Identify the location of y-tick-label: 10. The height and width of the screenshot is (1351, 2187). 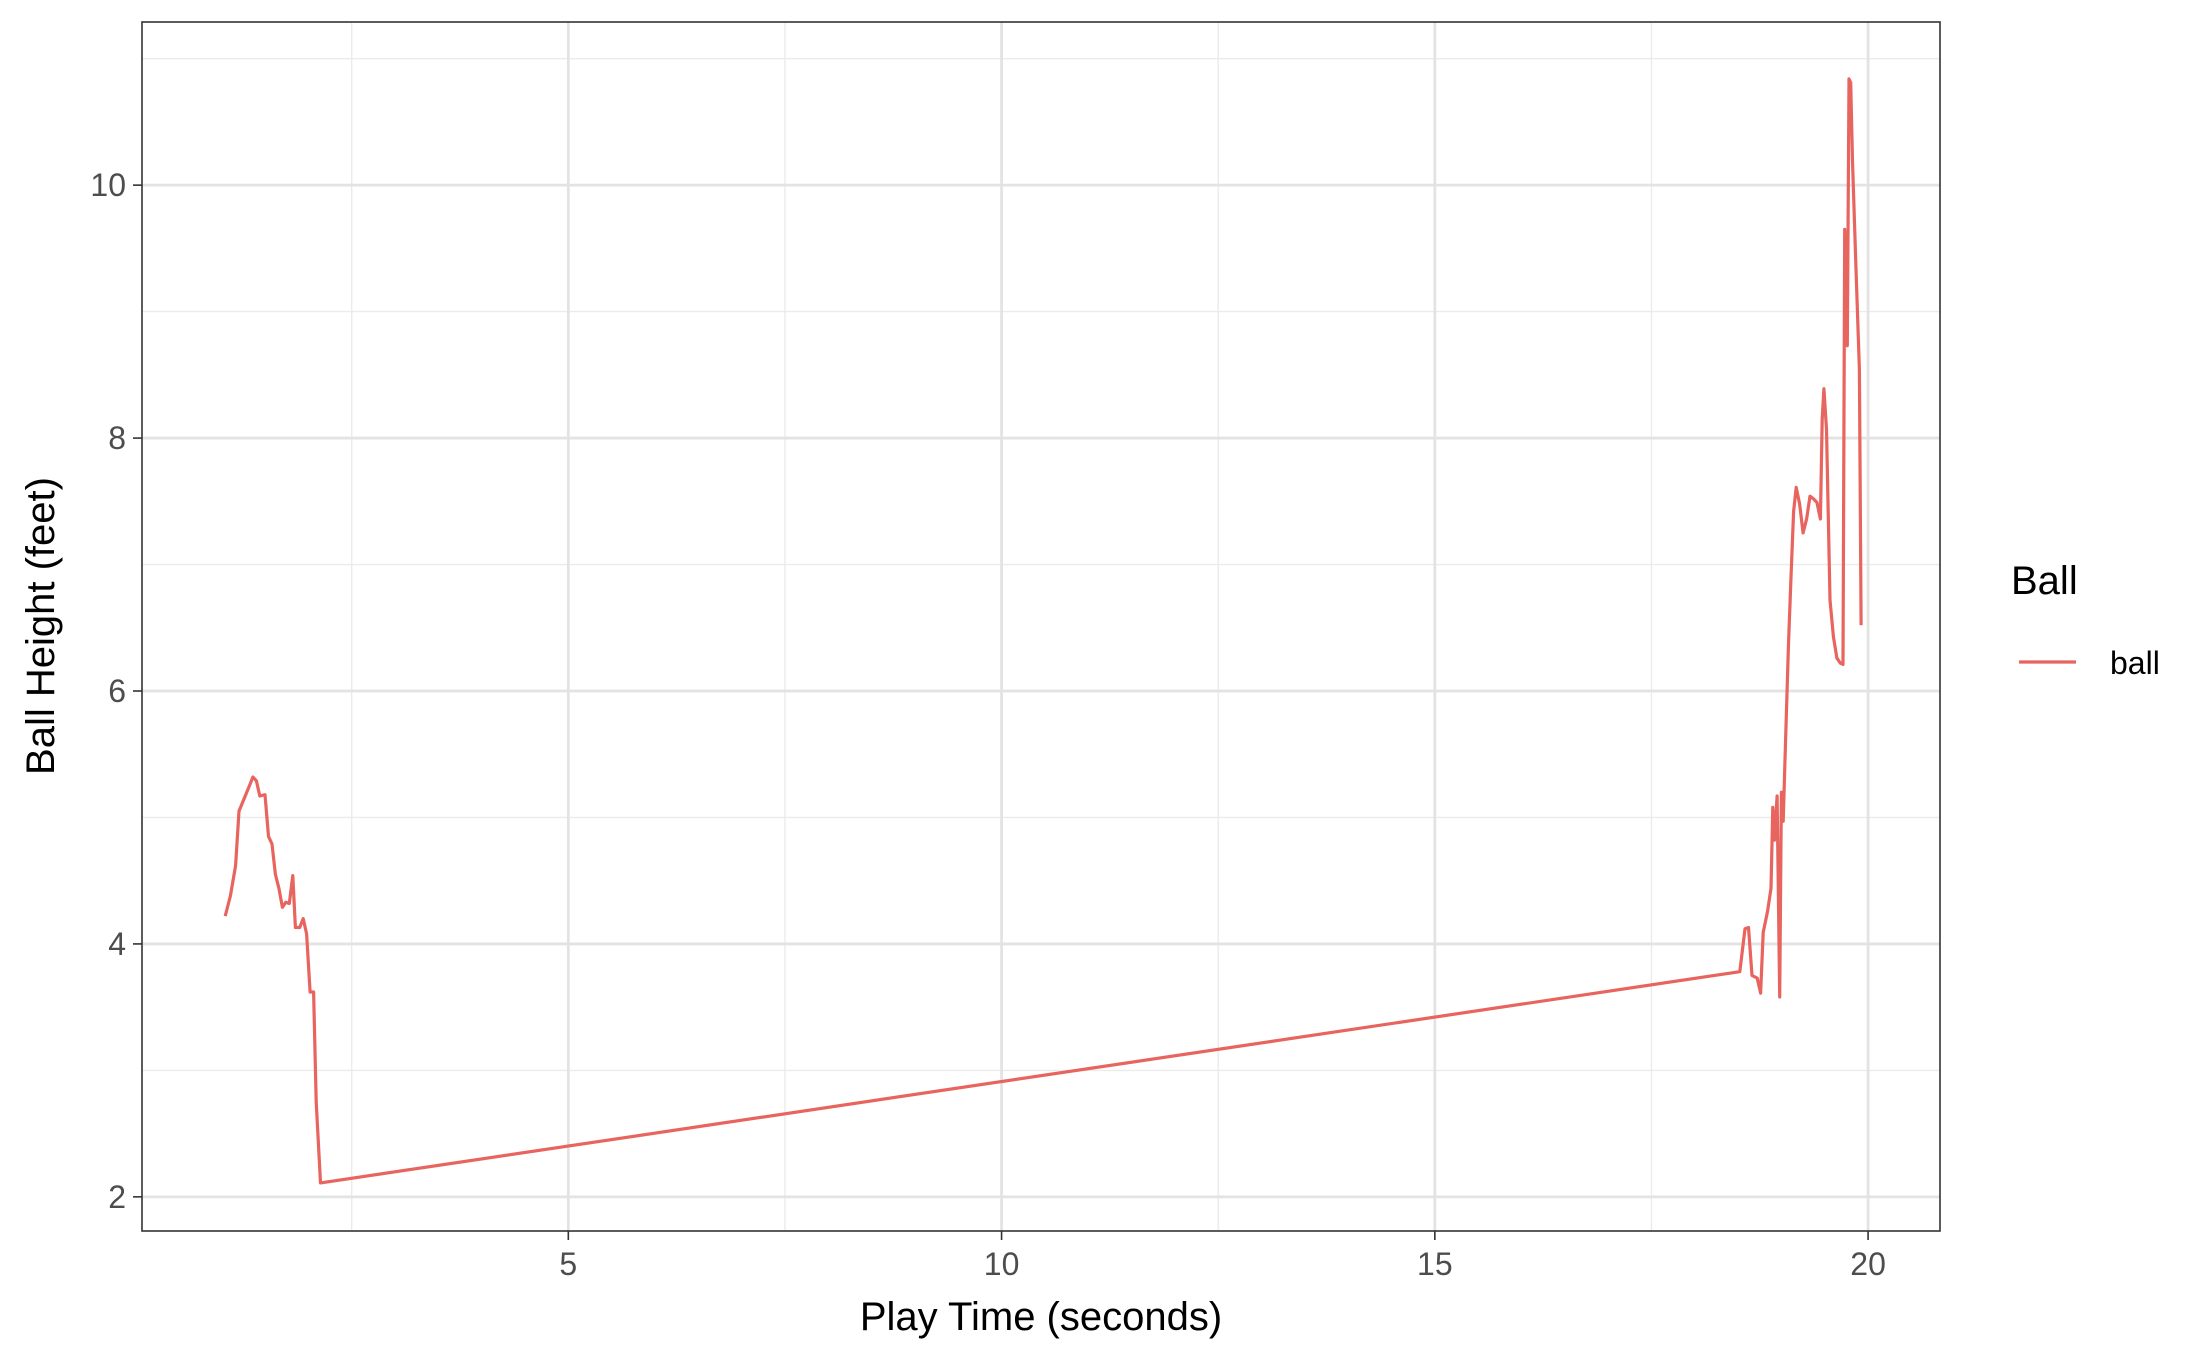
(108, 185).